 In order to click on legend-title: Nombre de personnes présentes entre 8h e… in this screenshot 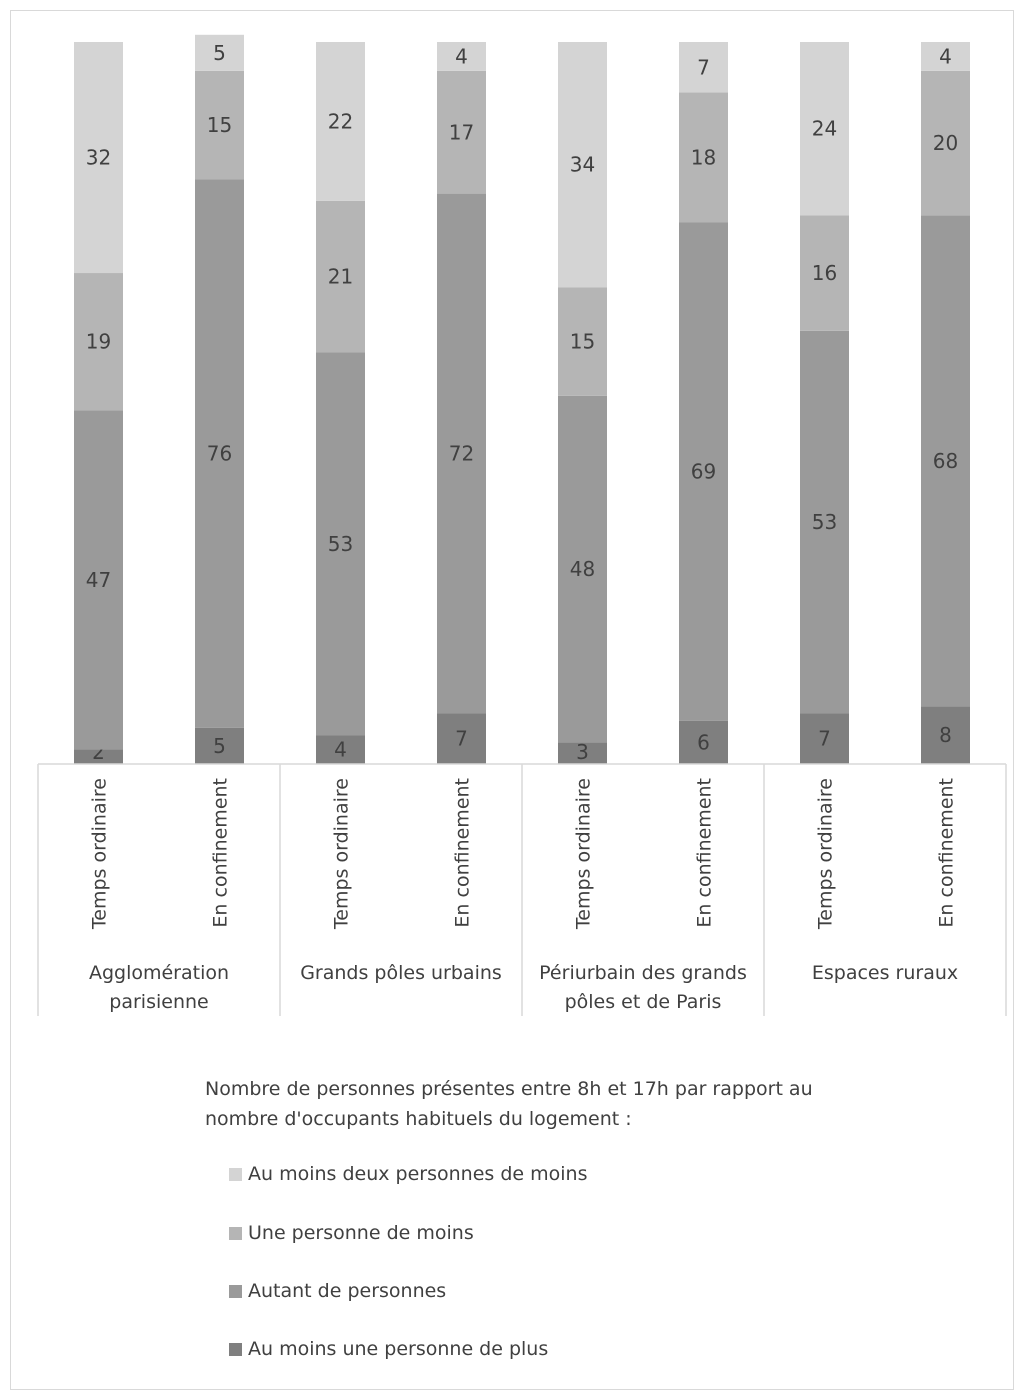, I will do `click(509, 1104)`.